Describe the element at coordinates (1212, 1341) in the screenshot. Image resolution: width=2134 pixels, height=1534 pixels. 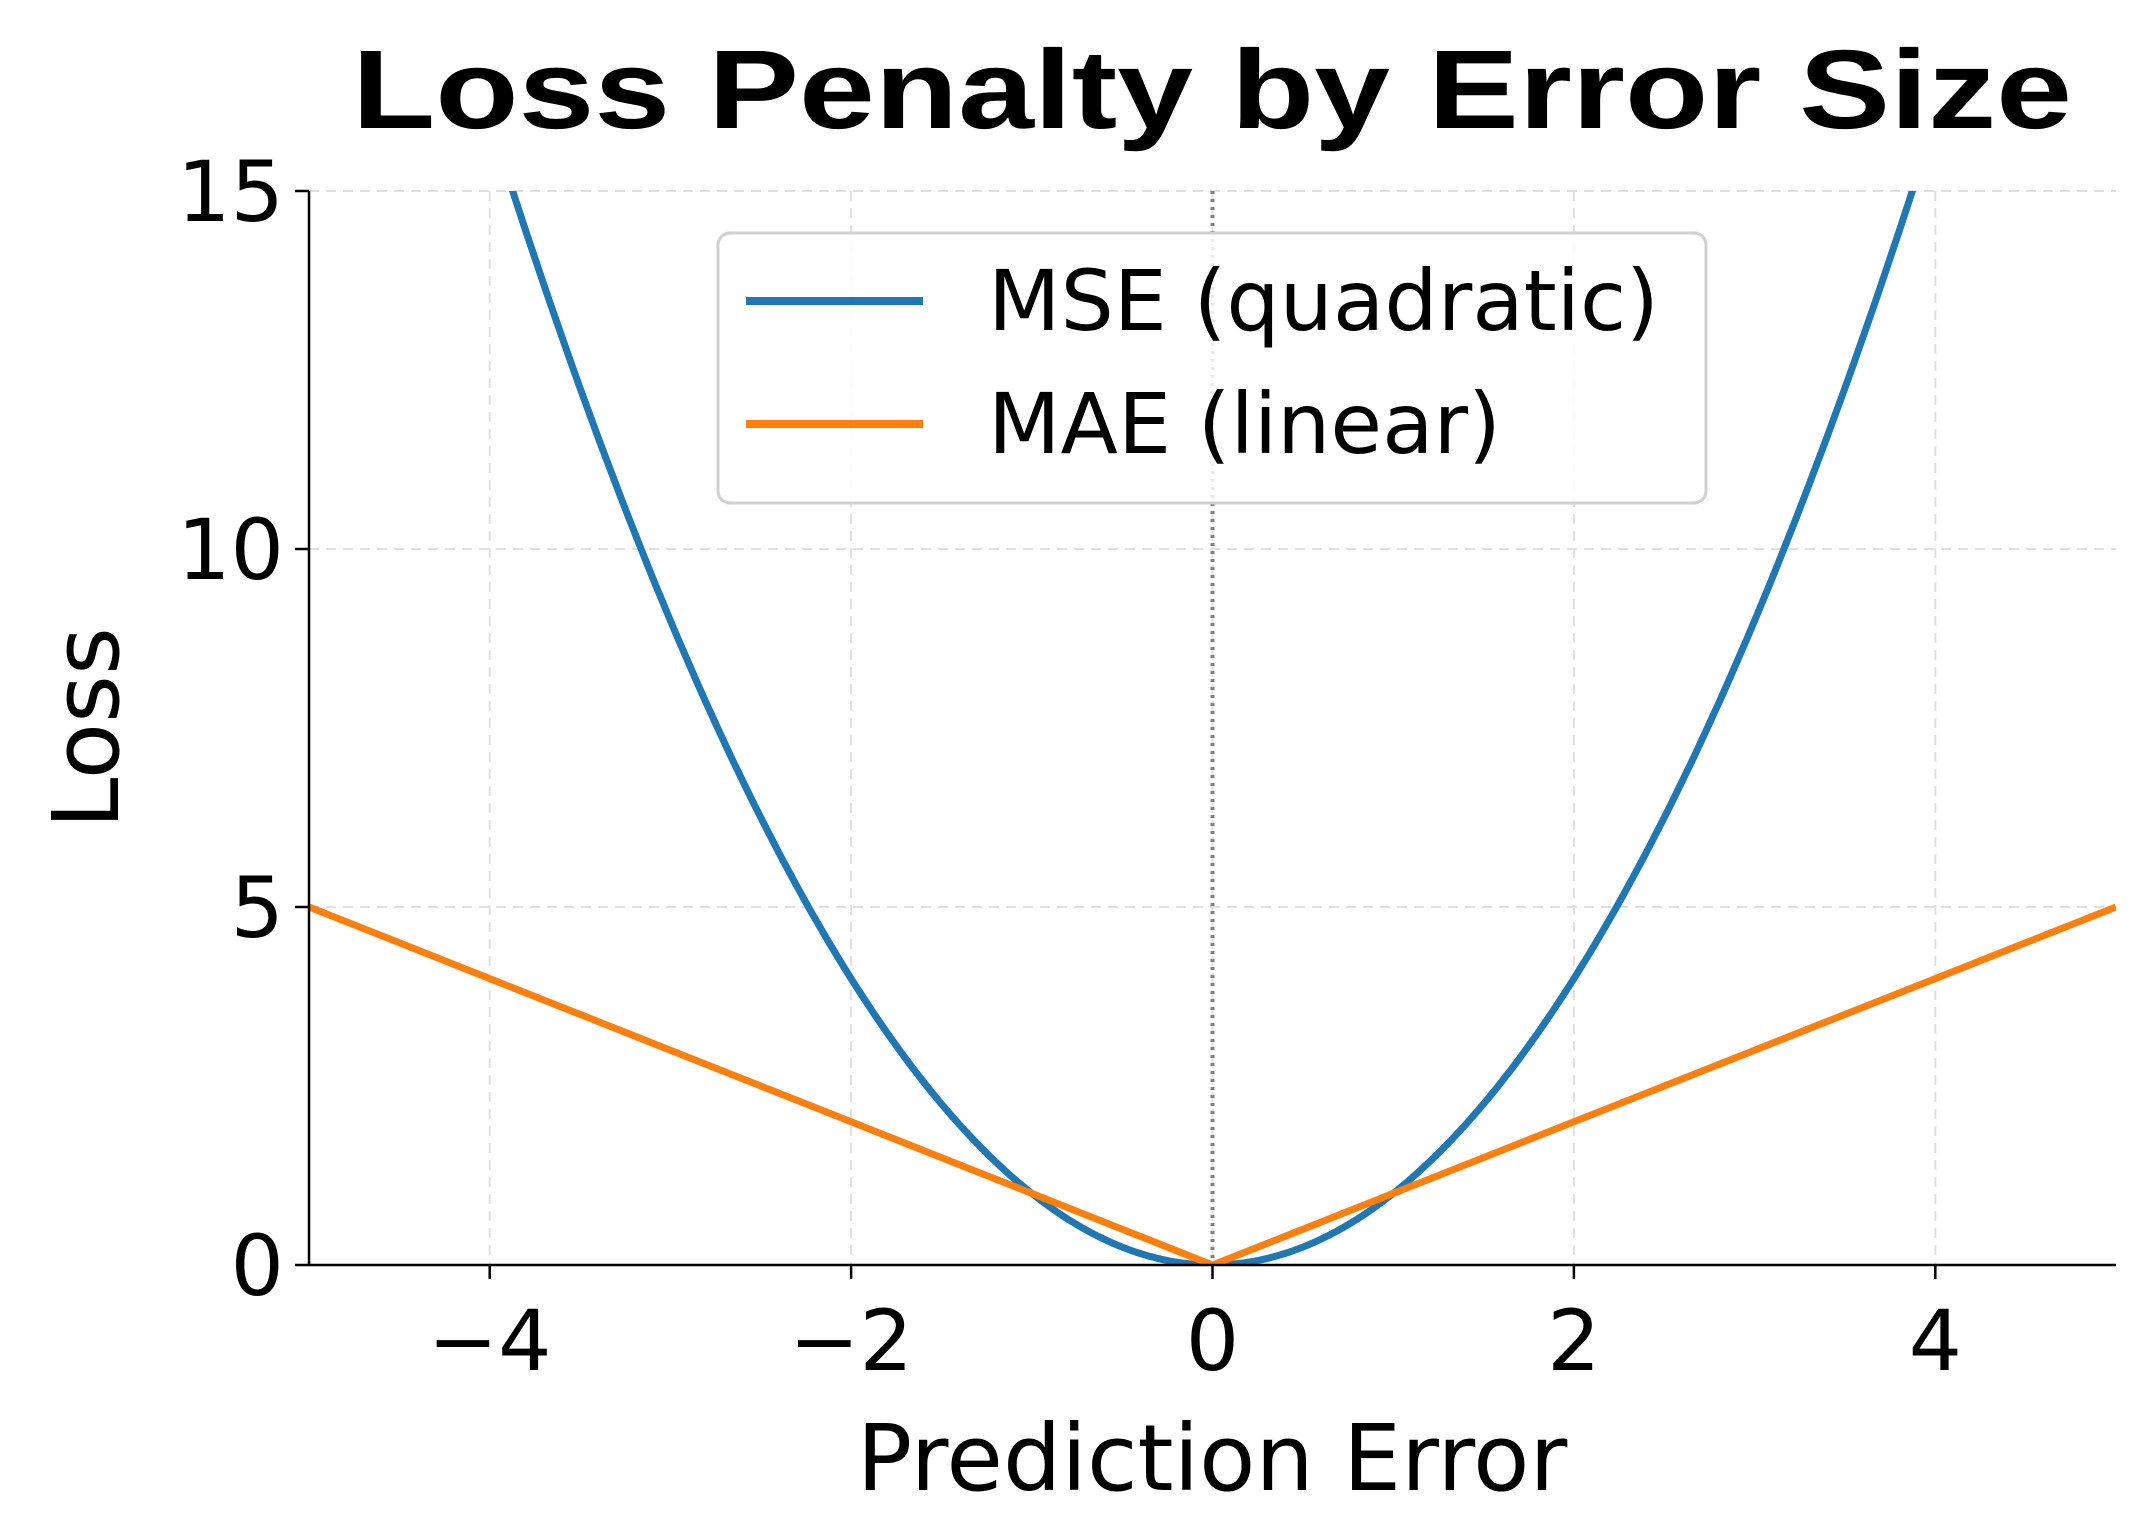
I see `x-tick-label: 0` at that location.